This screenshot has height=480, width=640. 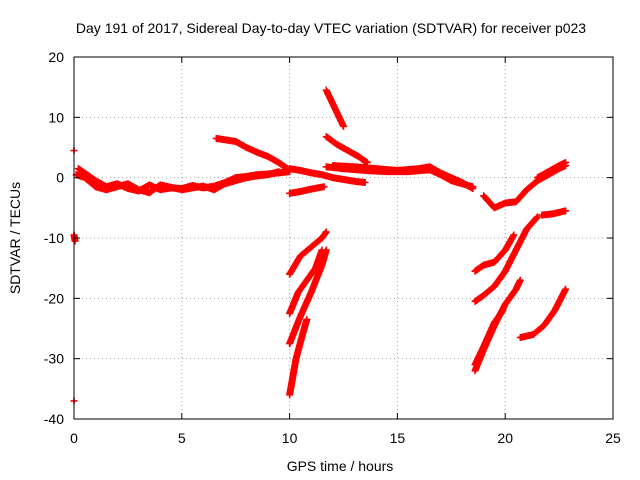 What do you see at coordinates (56, 117) in the screenshot?
I see `y-tick-label: 10` at bounding box center [56, 117].